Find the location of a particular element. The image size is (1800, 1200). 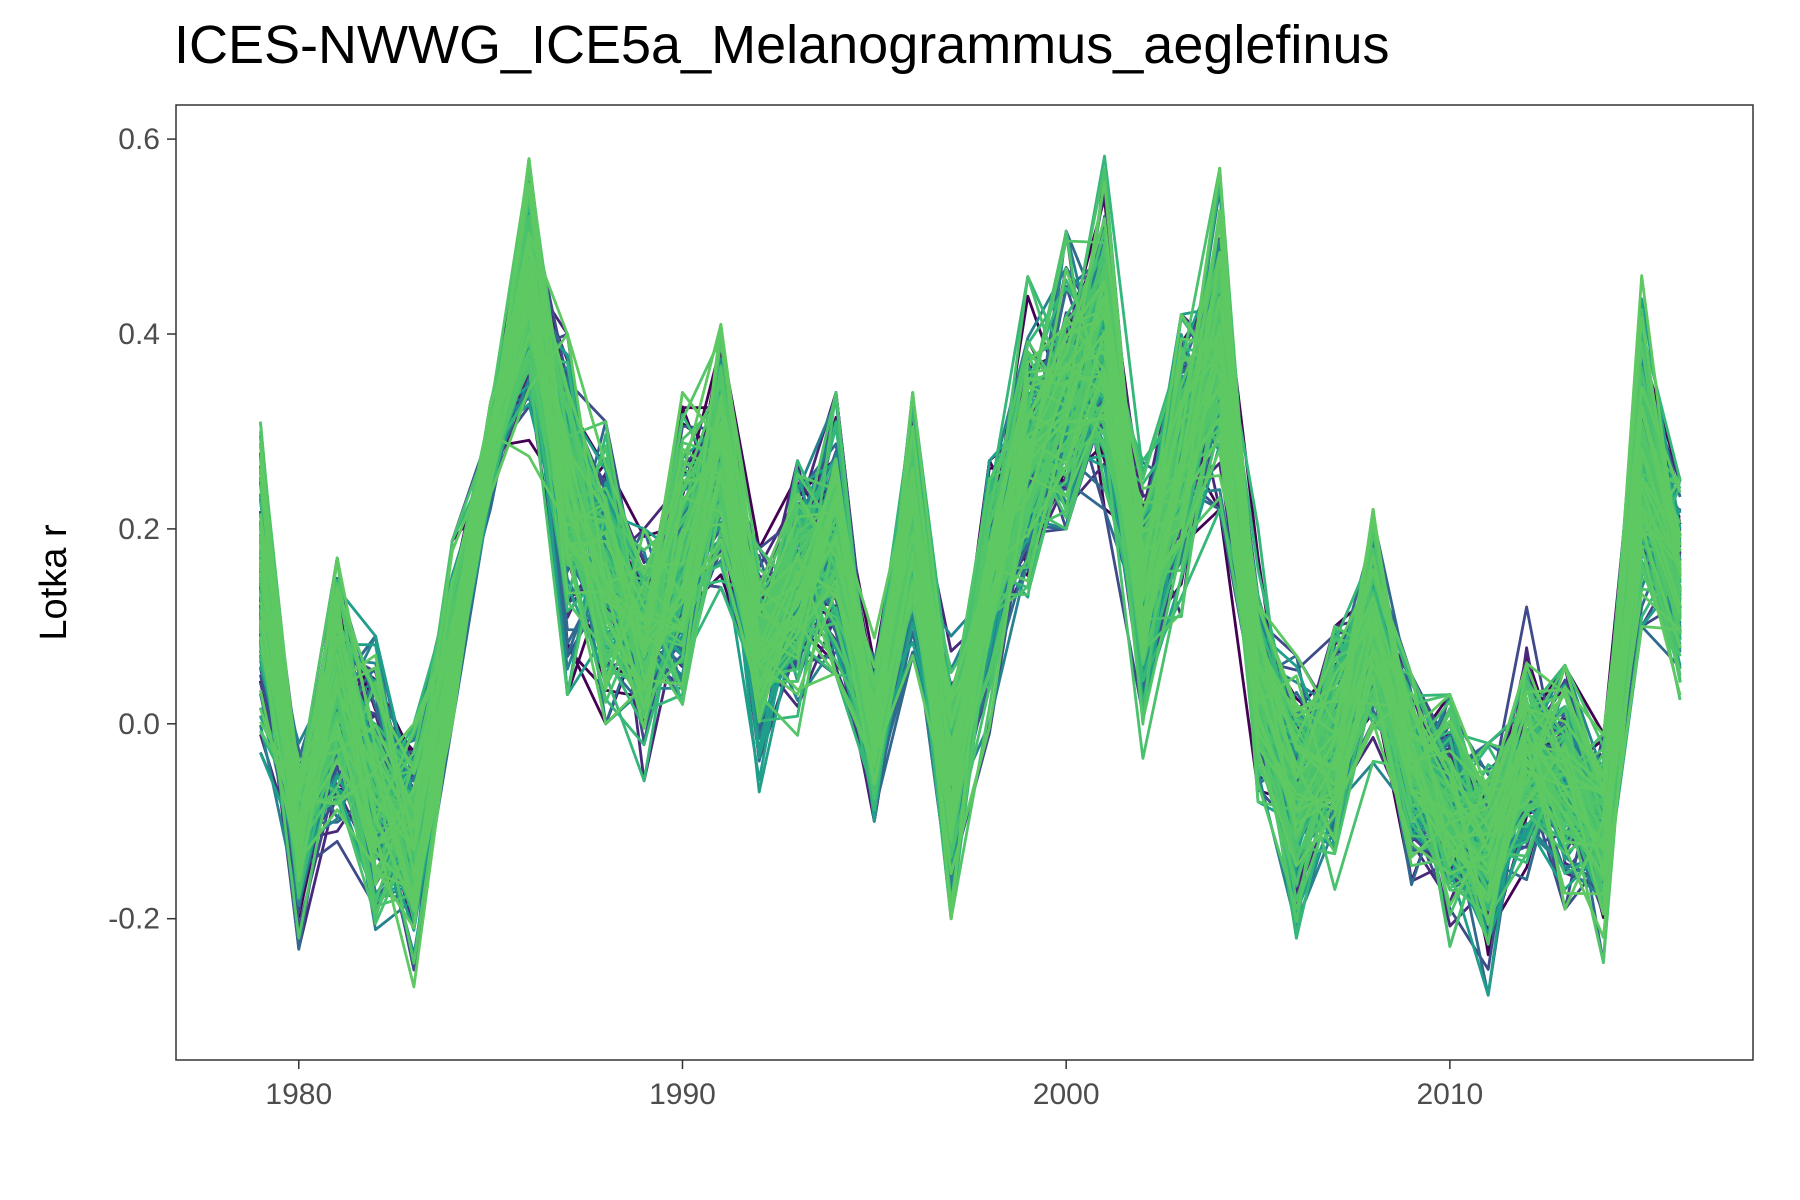

y-axis: -0.2 0.0 0.2 0.4 0.6 is located at coordinates (142, 529).